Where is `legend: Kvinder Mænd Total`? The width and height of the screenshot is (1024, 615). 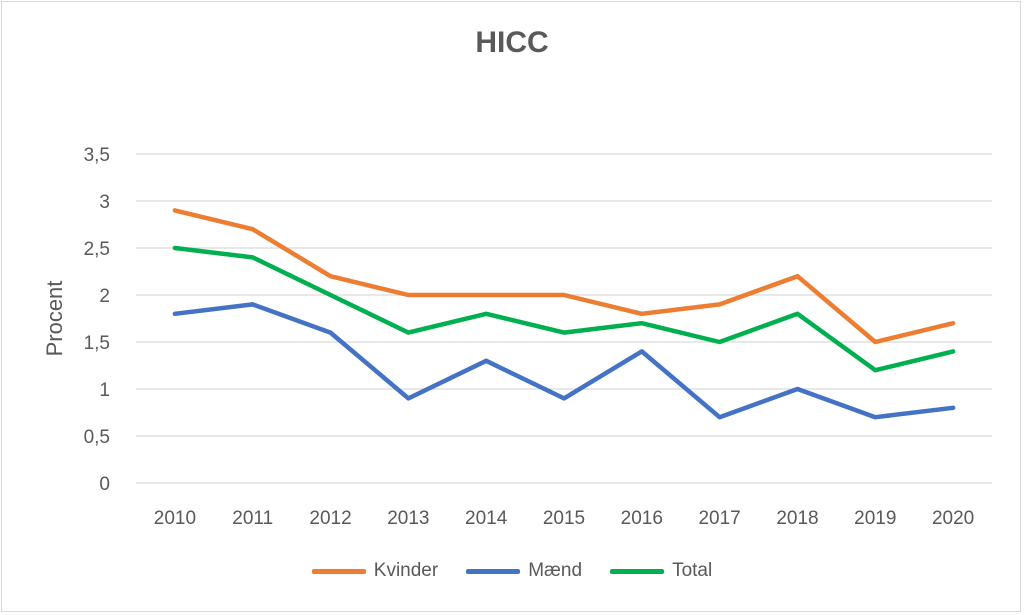
legend: Kvinder Mænd Total is located at coordinates (512, 571).